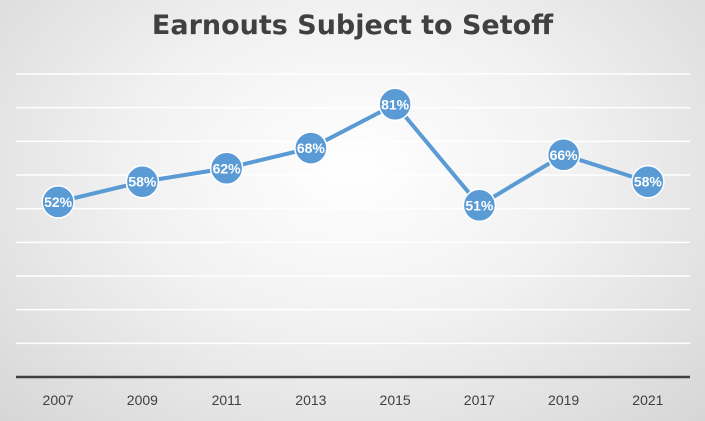  I want to click on data-label: 66%, so click(564, 155).